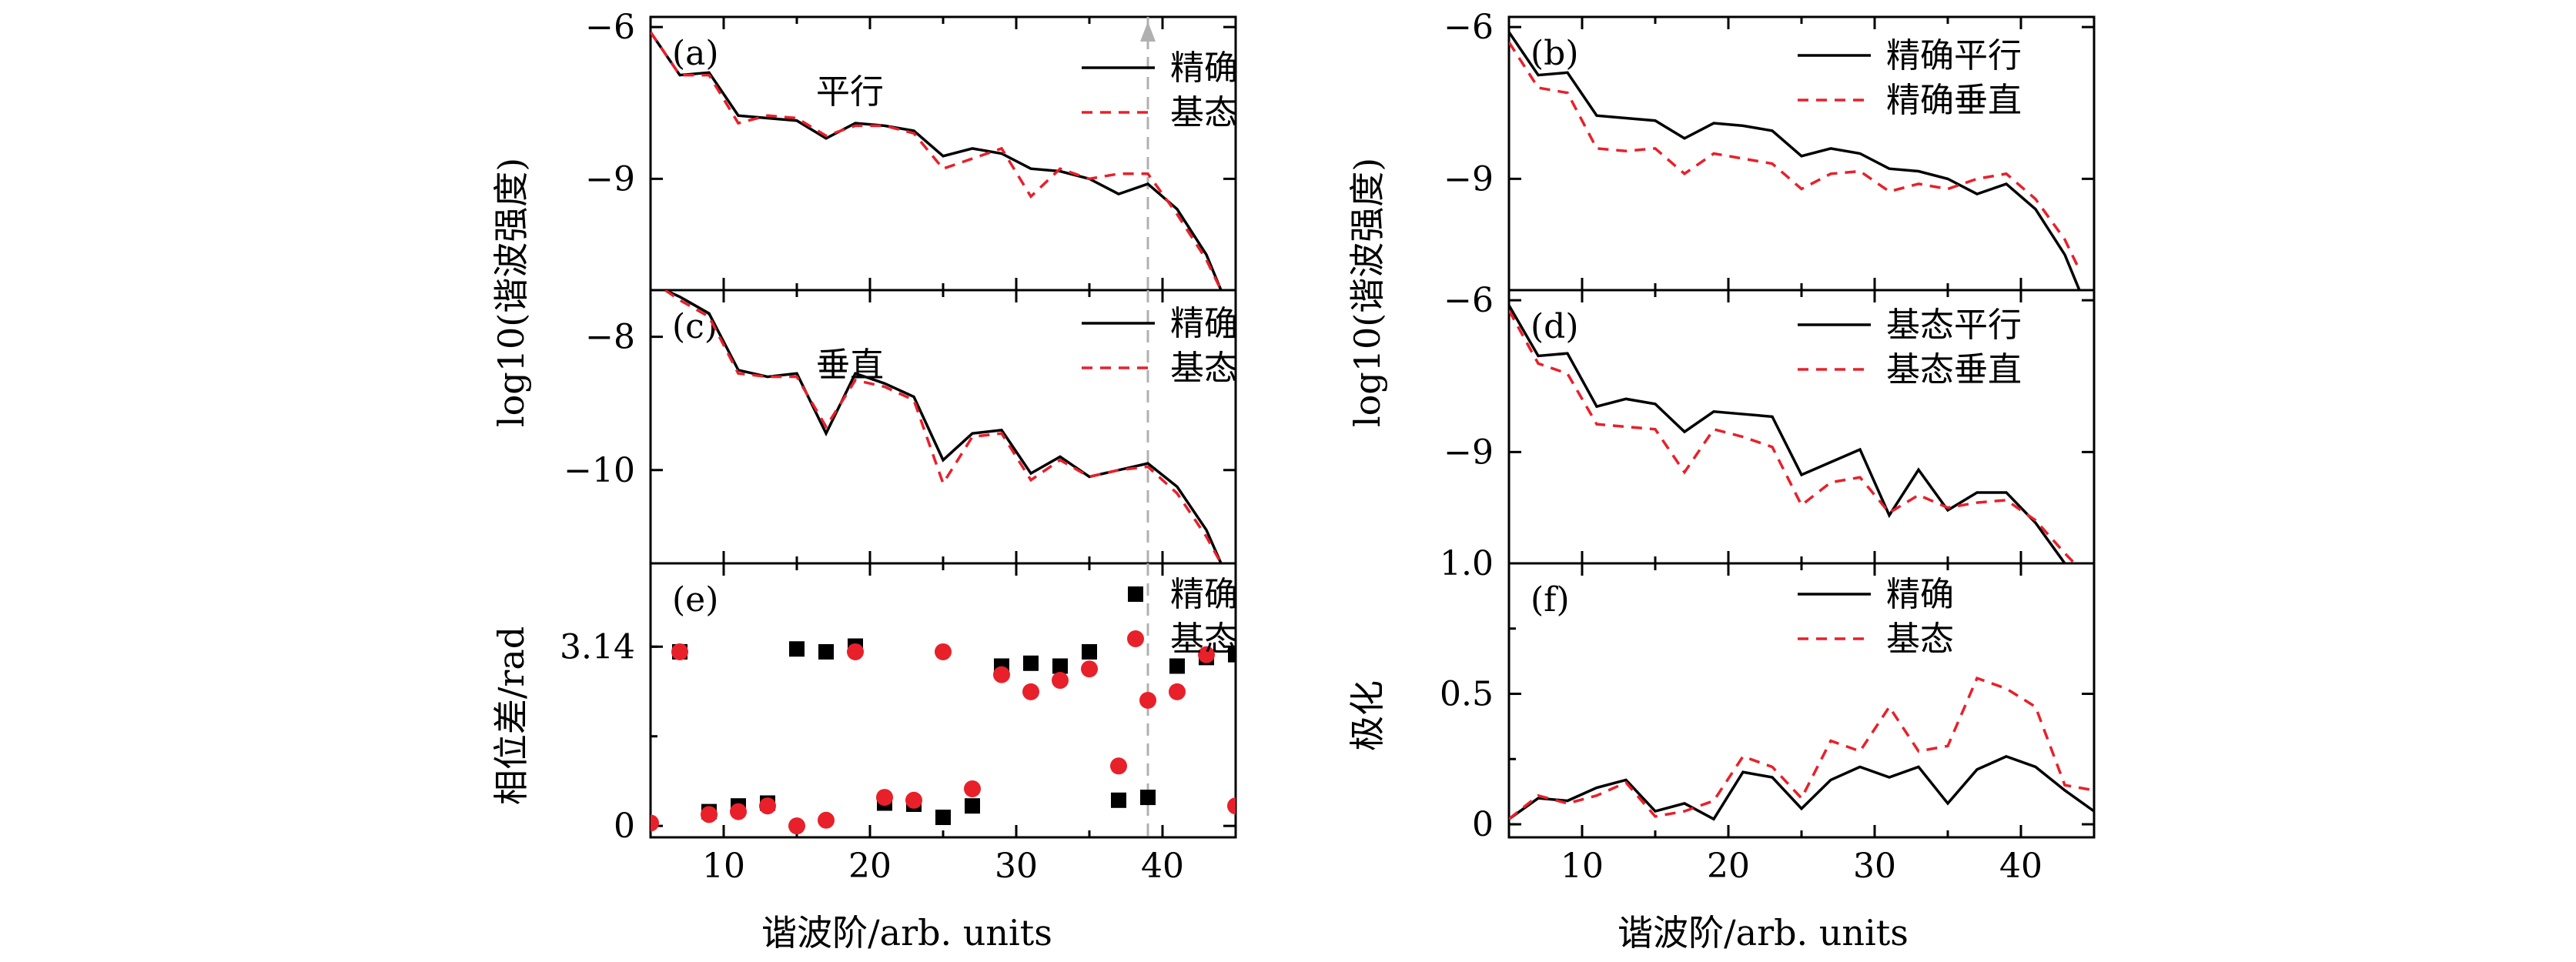  What do you see at coordinates (1148, 32) in the screenshot?
I see `marker-arrow` at bounding box center [1148, 32].